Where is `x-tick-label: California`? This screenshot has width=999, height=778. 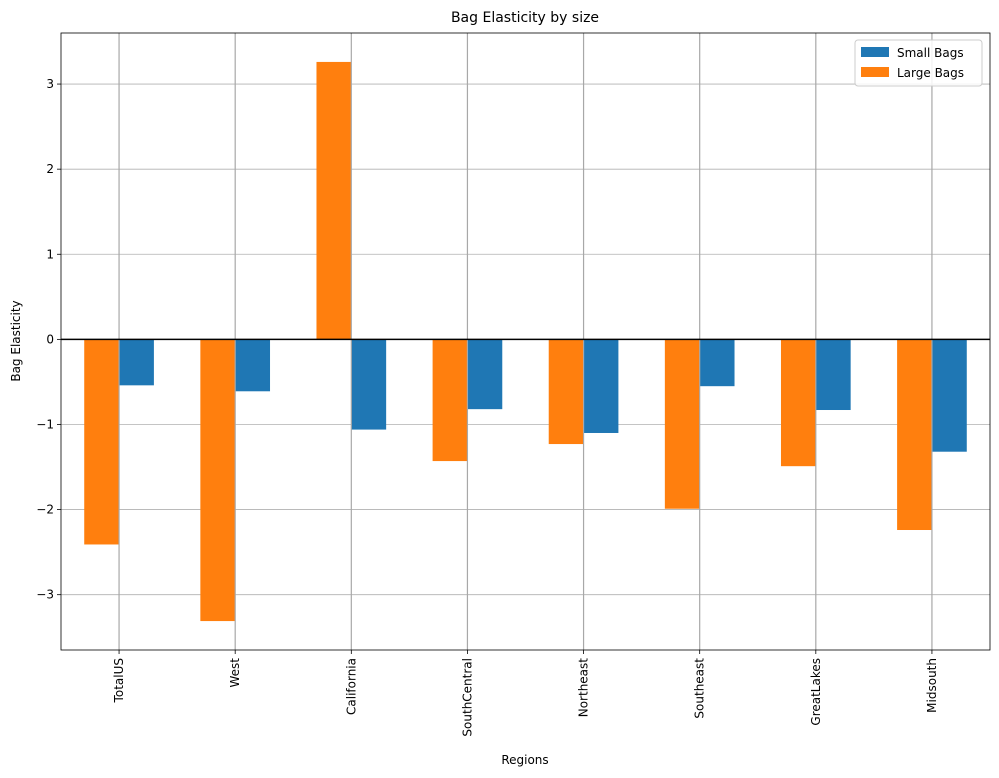
x-tick-label: California is located at coordinates (351, 686).